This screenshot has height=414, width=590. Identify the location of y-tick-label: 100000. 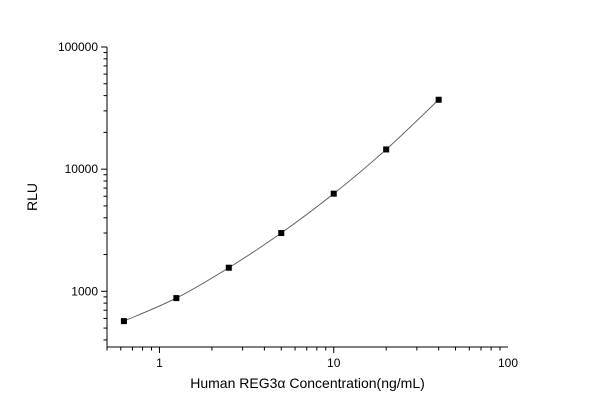
(78, 47).